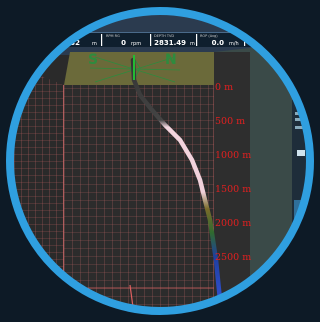  Describe the element at coordinates (170, 43) in the screenshot. I see `svg-text: 2831.49` at that location.